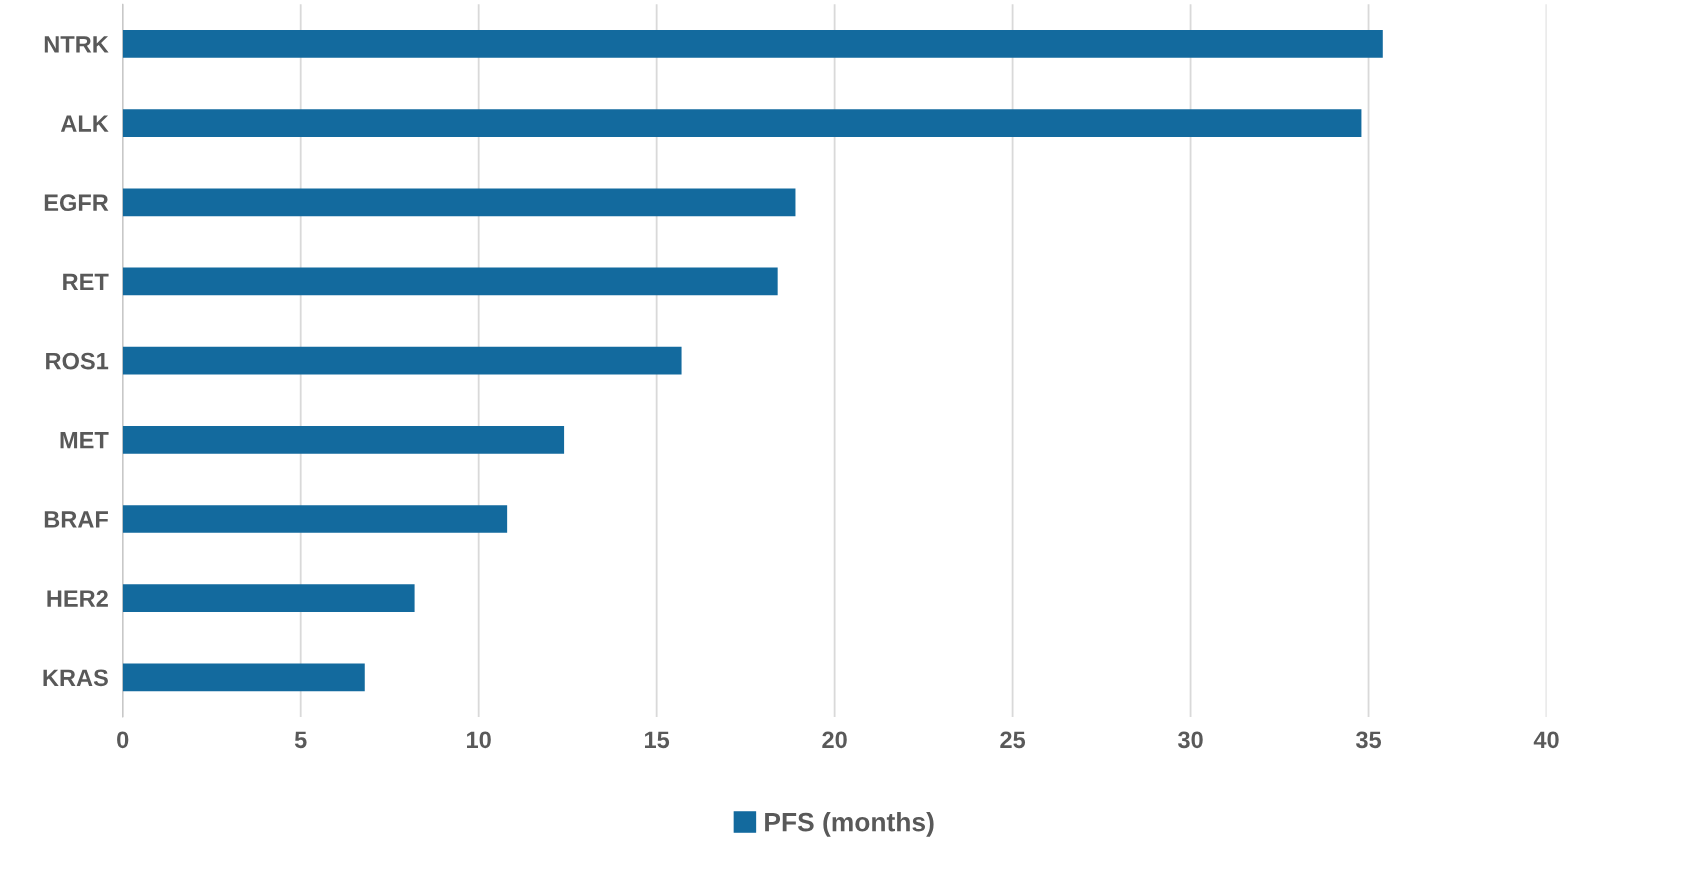 The height and width of the screenshot is (869, 1681). Describe the element at coordinates (76, 44) in the screenshot. I see `y-tick-label: NTRK` at that location.